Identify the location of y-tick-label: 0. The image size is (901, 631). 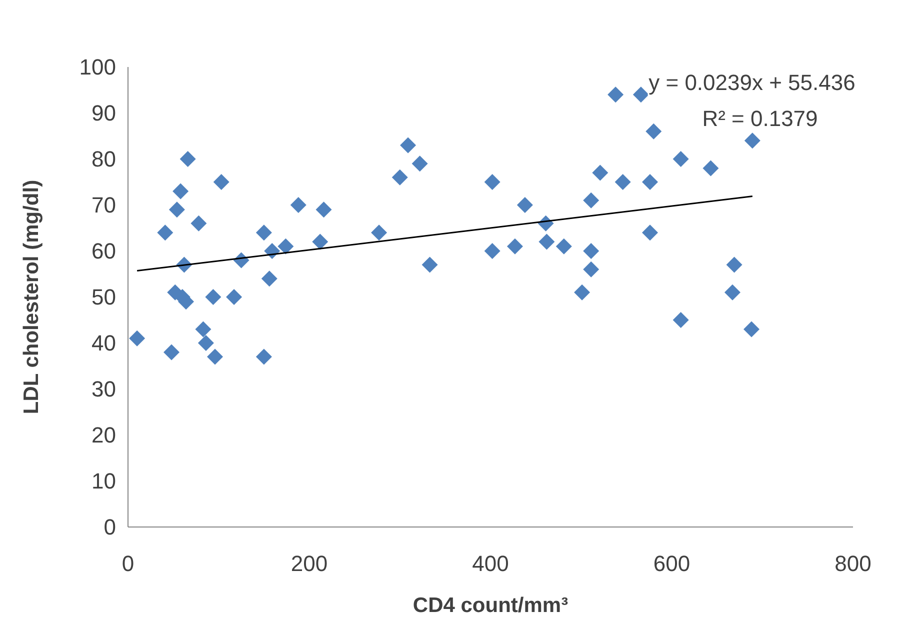
(110, 527).